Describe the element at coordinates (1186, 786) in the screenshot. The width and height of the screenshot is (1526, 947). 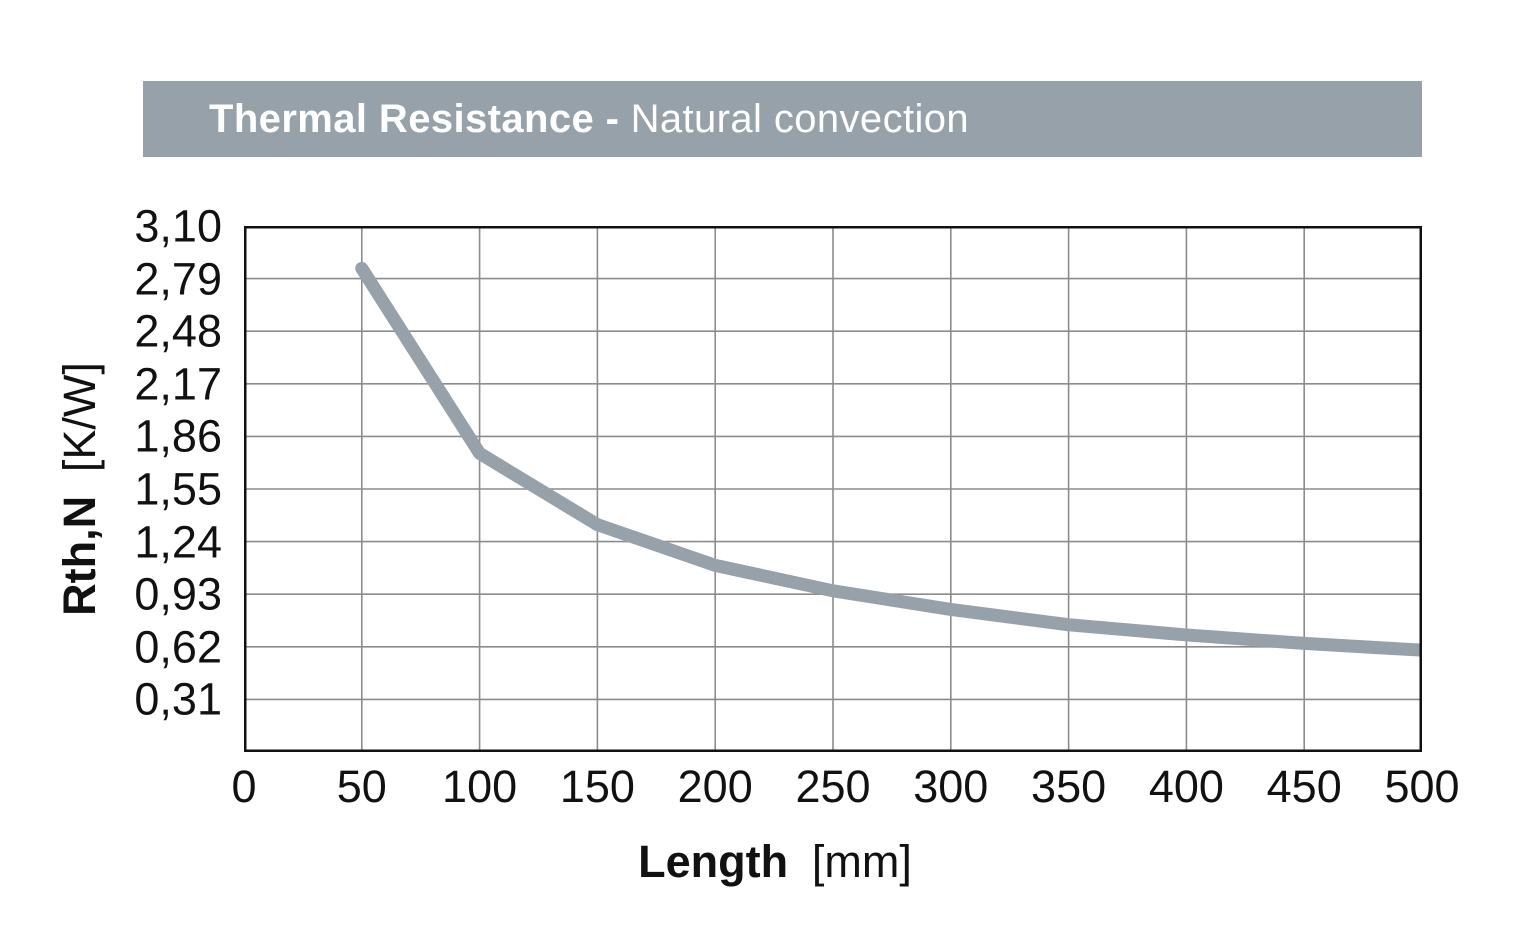
I see `x-tick-label: 400` at that location.